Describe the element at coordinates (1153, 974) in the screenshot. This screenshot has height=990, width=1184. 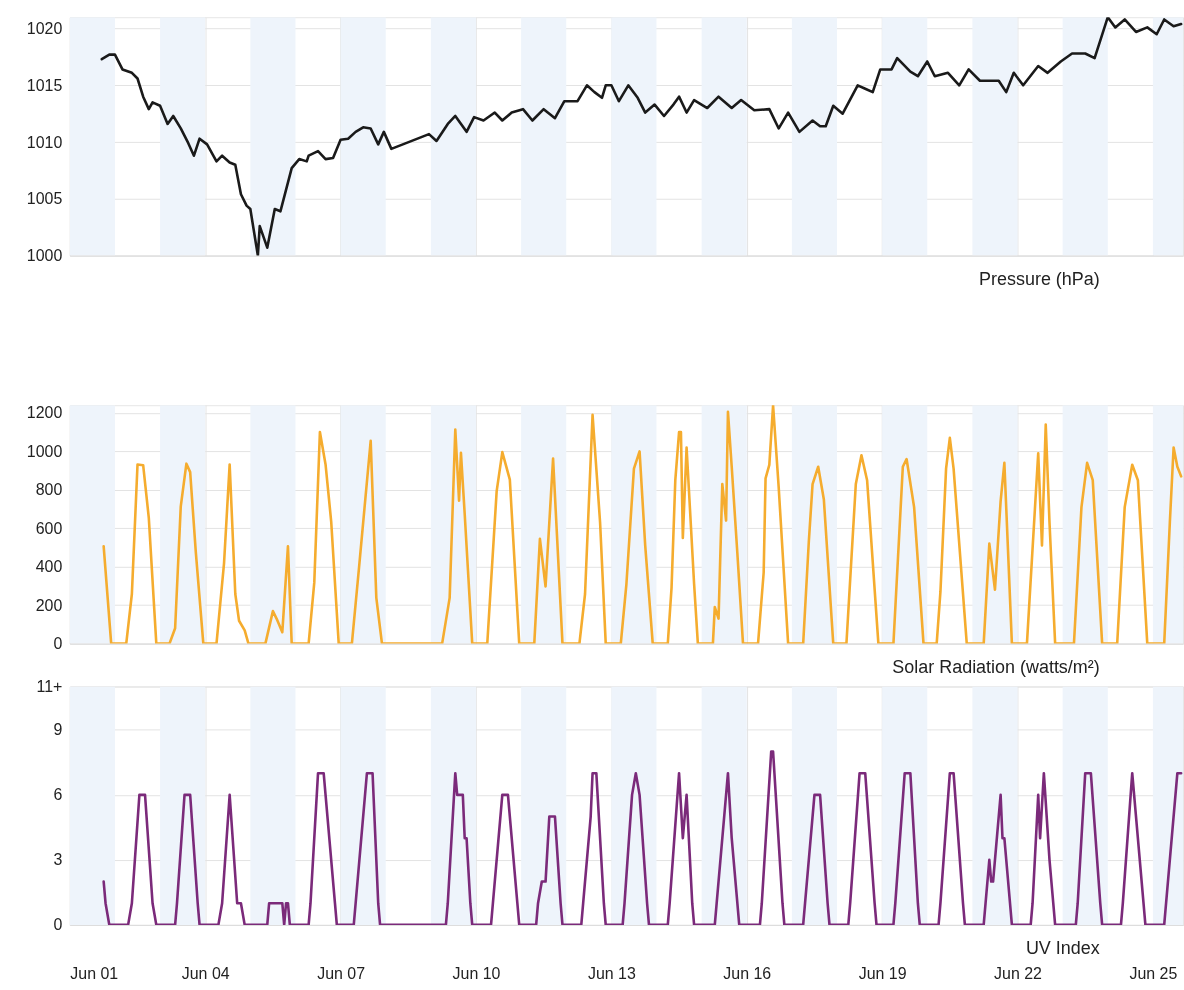
I see `x-tick-label: Jun 25` at that location.